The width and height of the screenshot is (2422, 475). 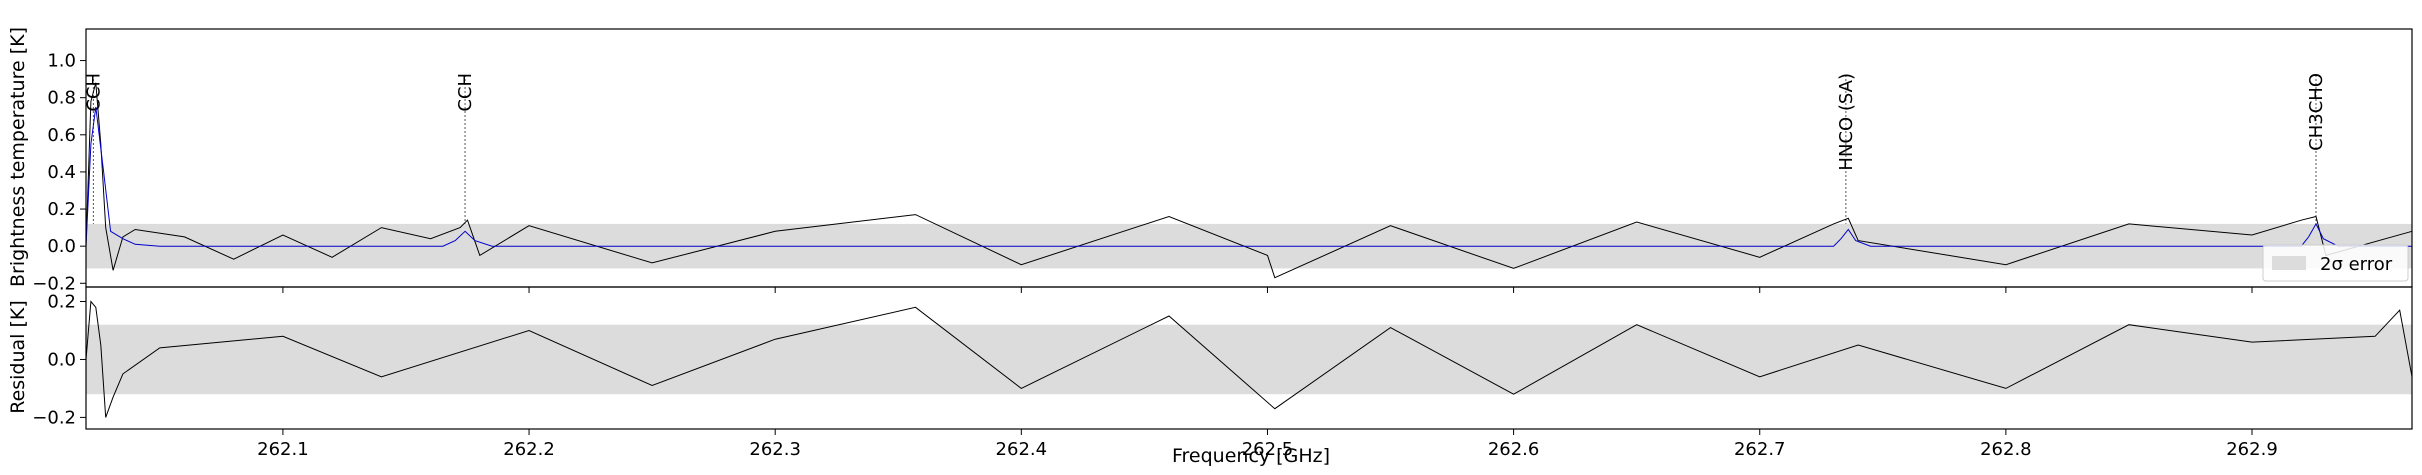 What do you see at coordinates (2289, 263) in the screenshot?
I see `legend-swatch` at bounding box center [2289, 263].